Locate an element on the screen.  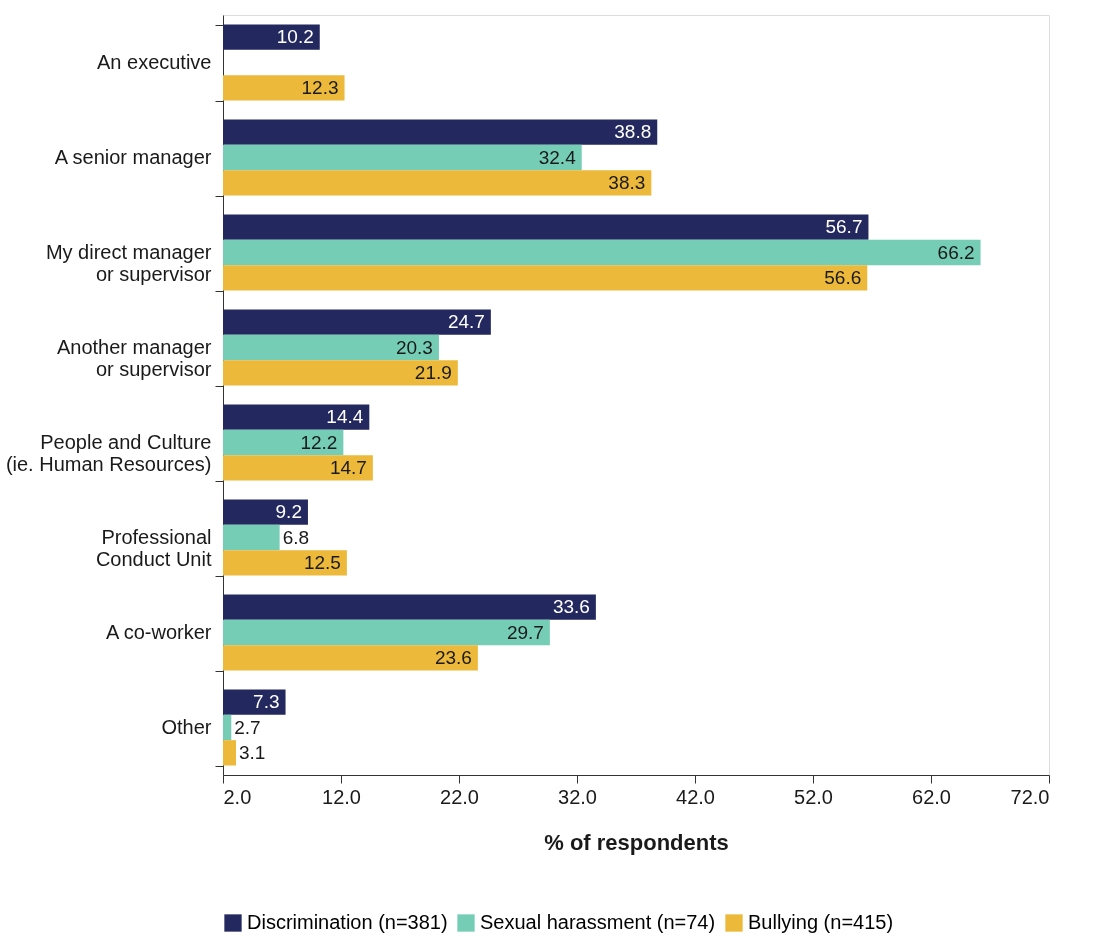
y-tick-label: Professional Conduct Unit is located at coordinates (153, 548).